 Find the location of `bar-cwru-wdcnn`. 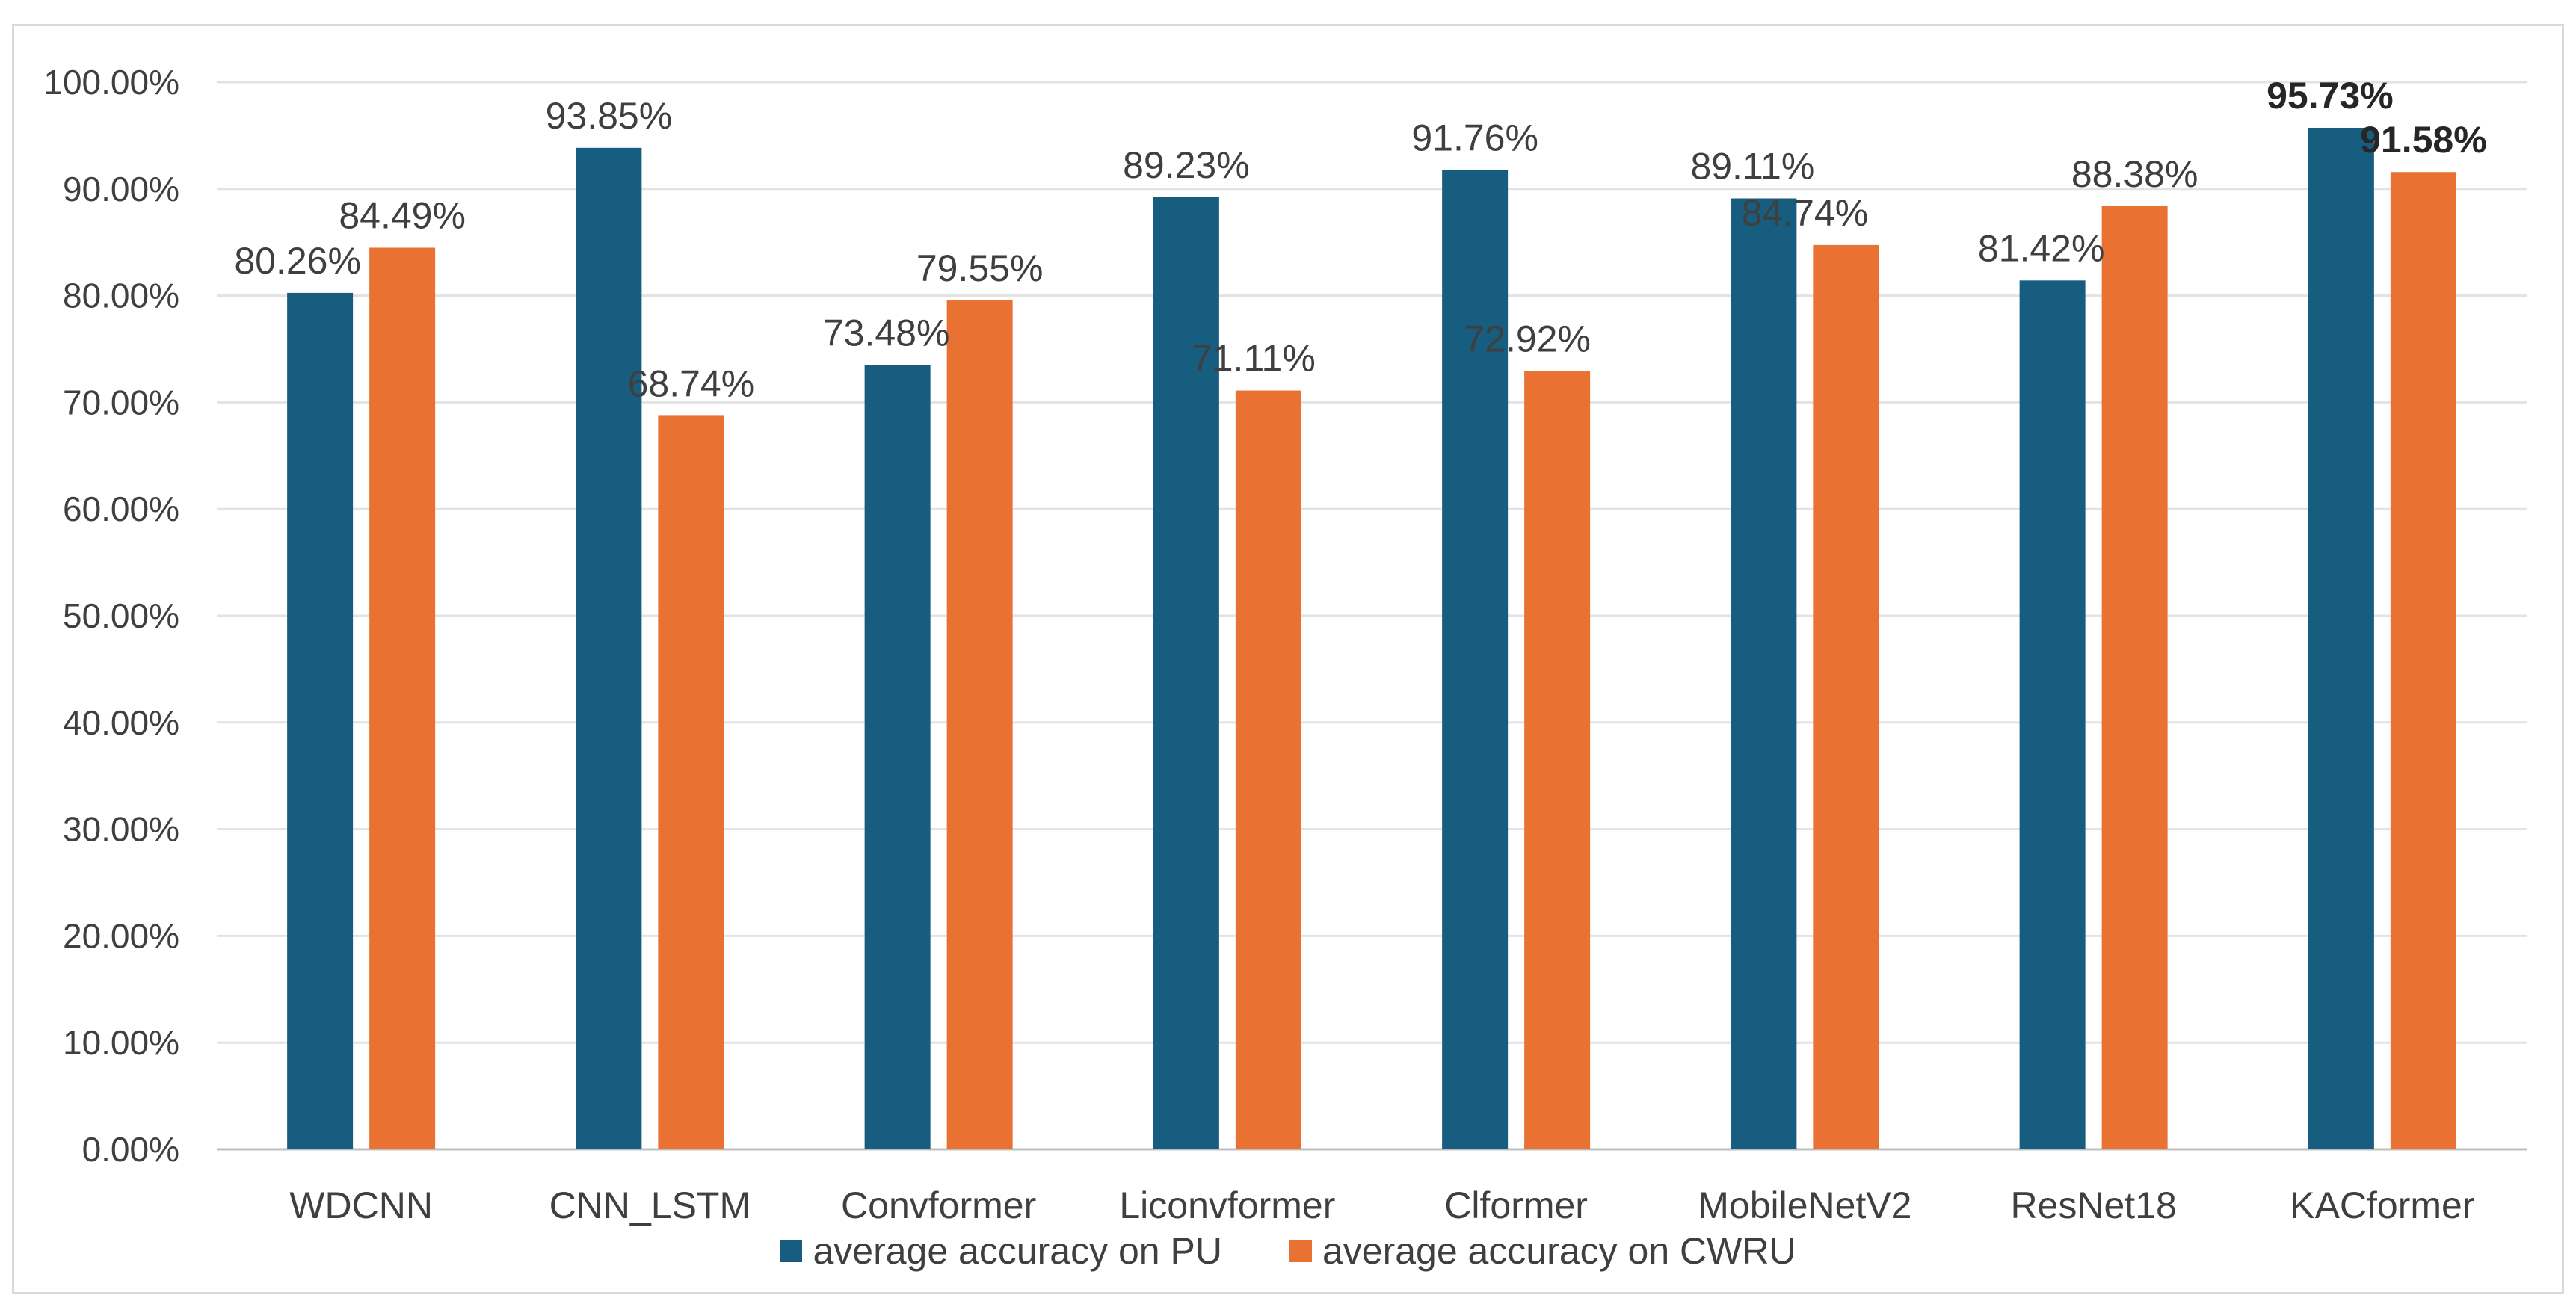

bar-cwru-wdcnn is located at coordinates (402, 698).